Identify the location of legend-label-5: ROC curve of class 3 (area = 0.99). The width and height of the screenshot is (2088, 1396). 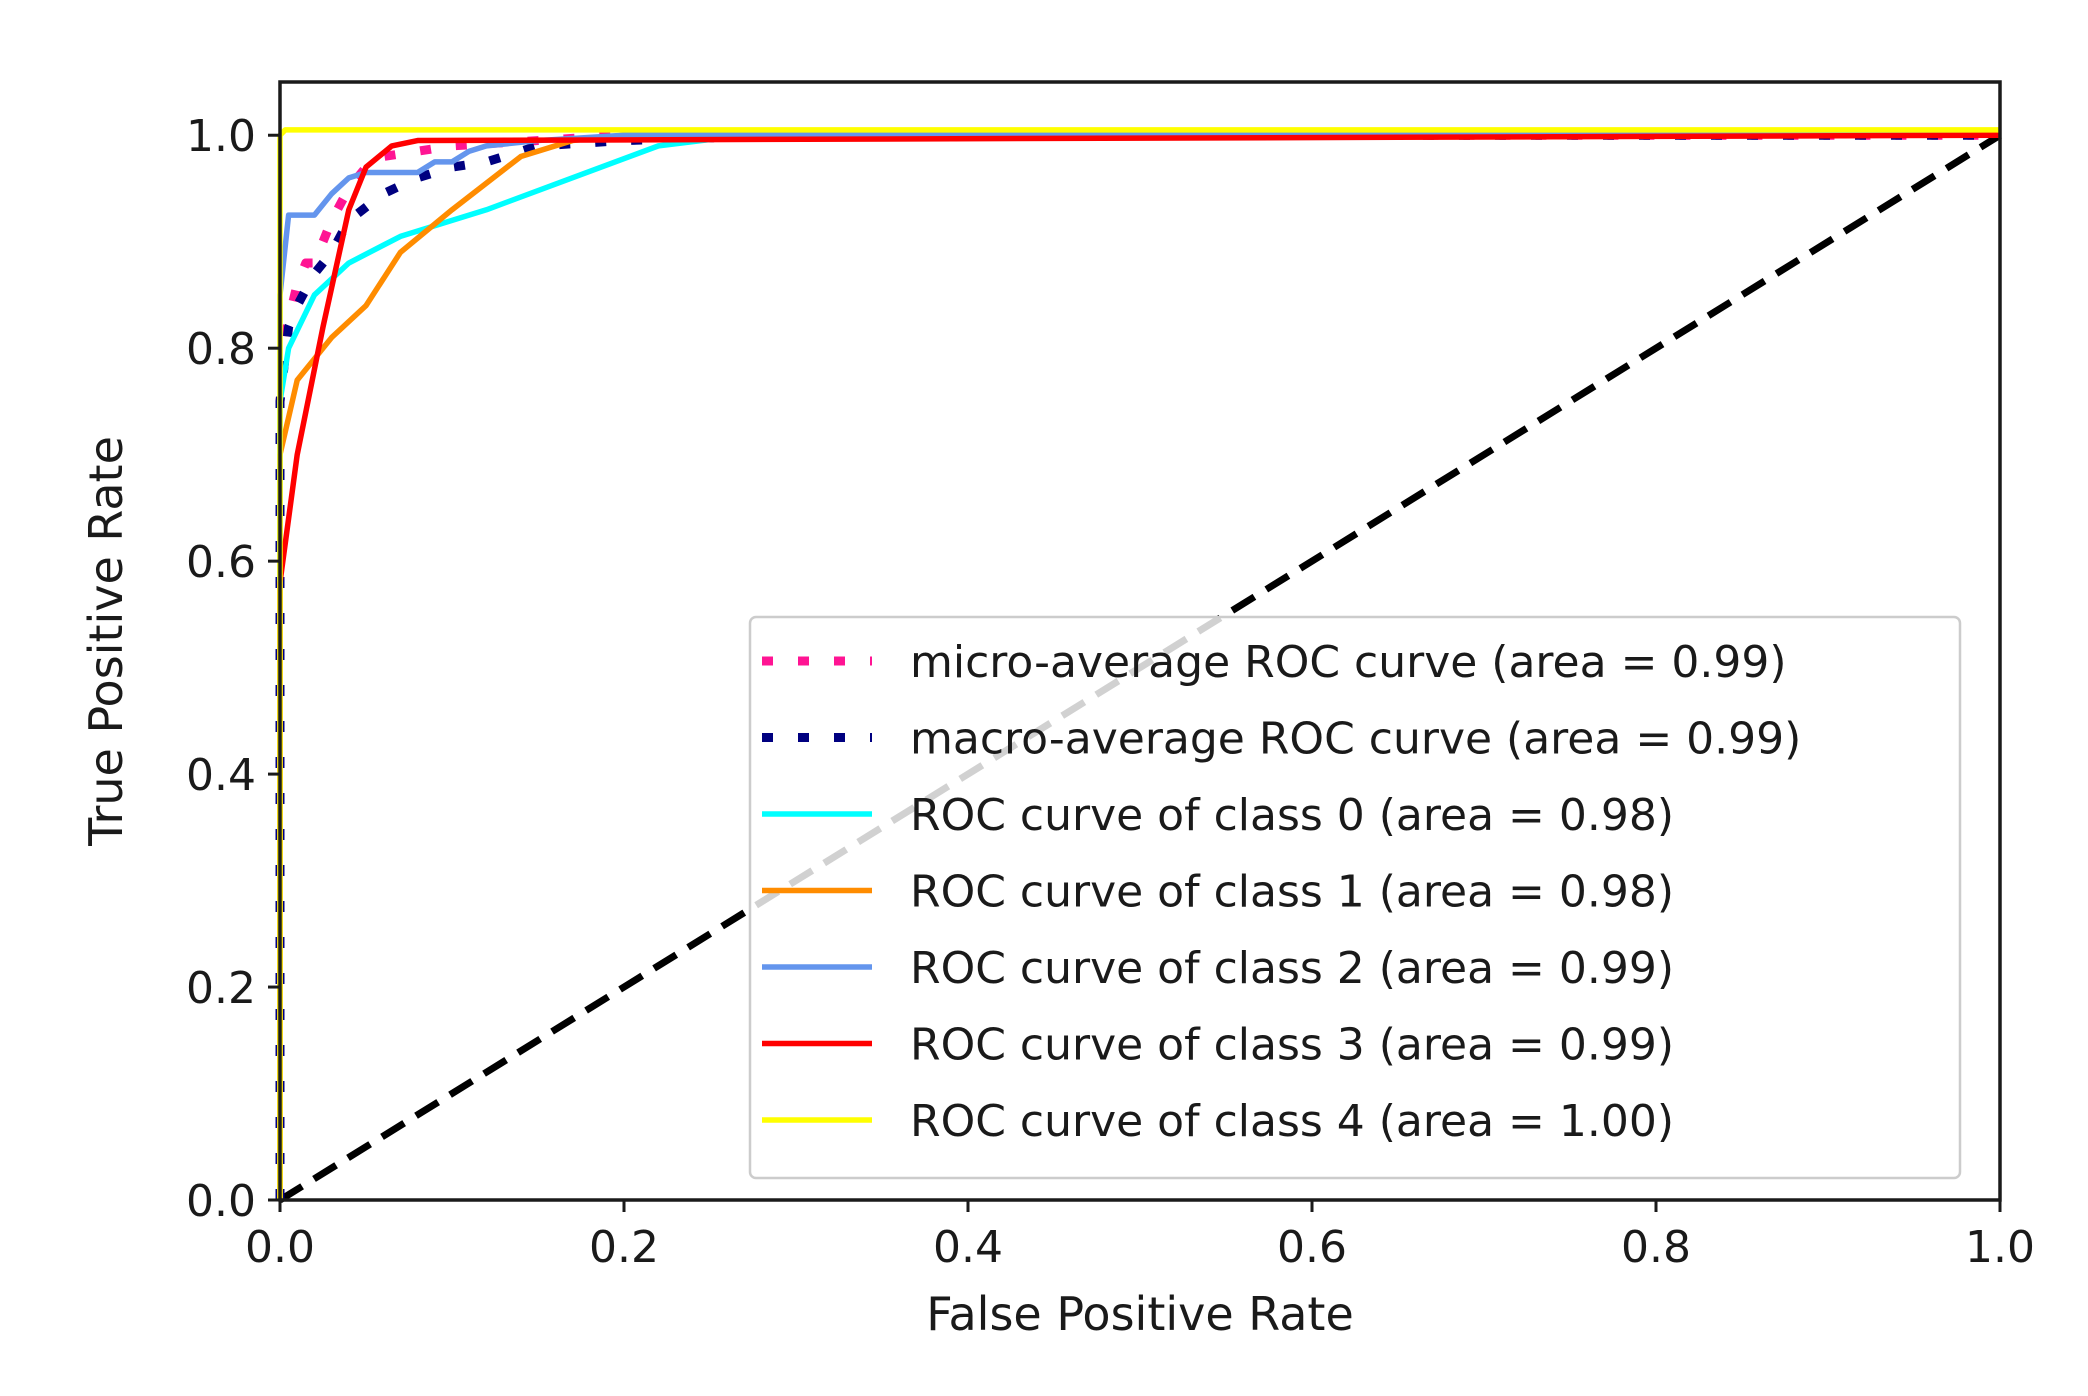
(1292, 1045).